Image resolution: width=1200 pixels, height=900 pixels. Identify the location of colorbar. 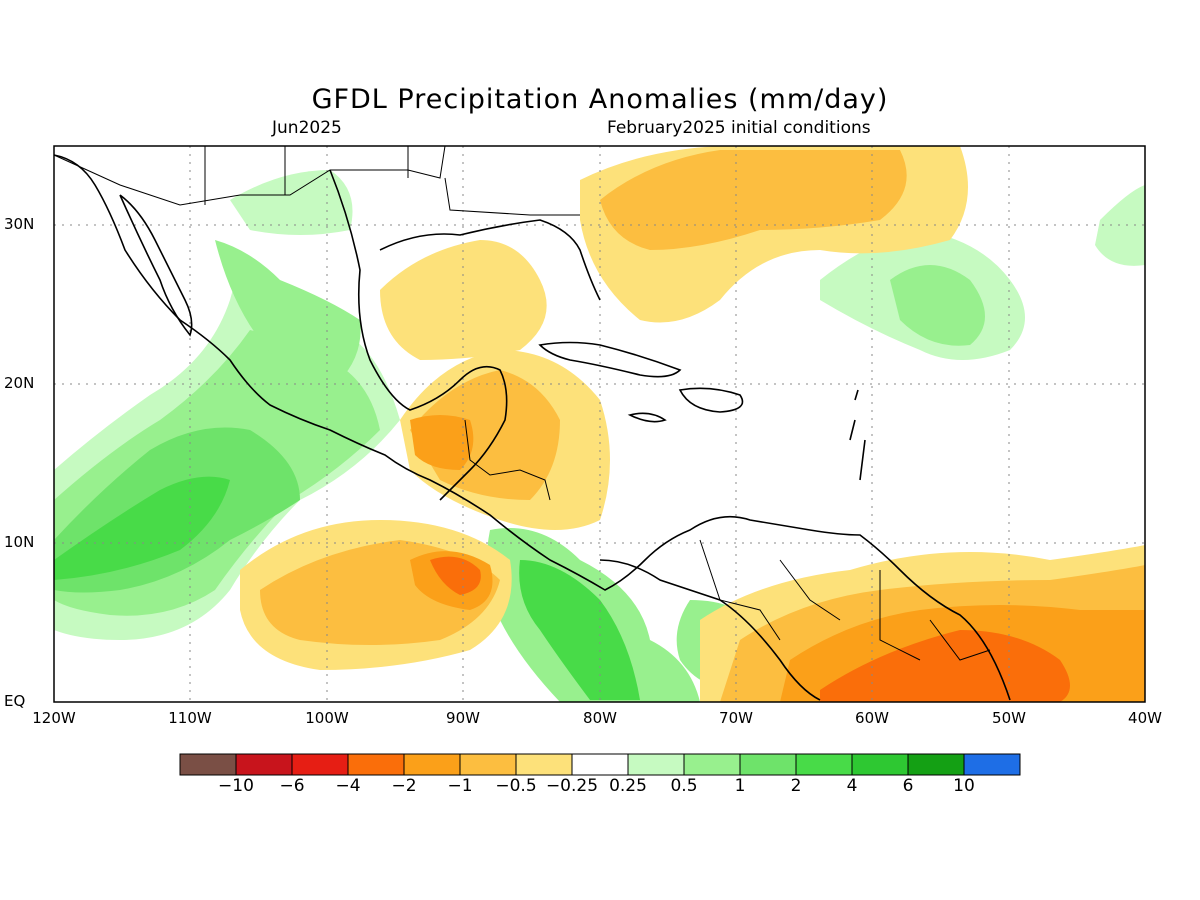
(600, 764).